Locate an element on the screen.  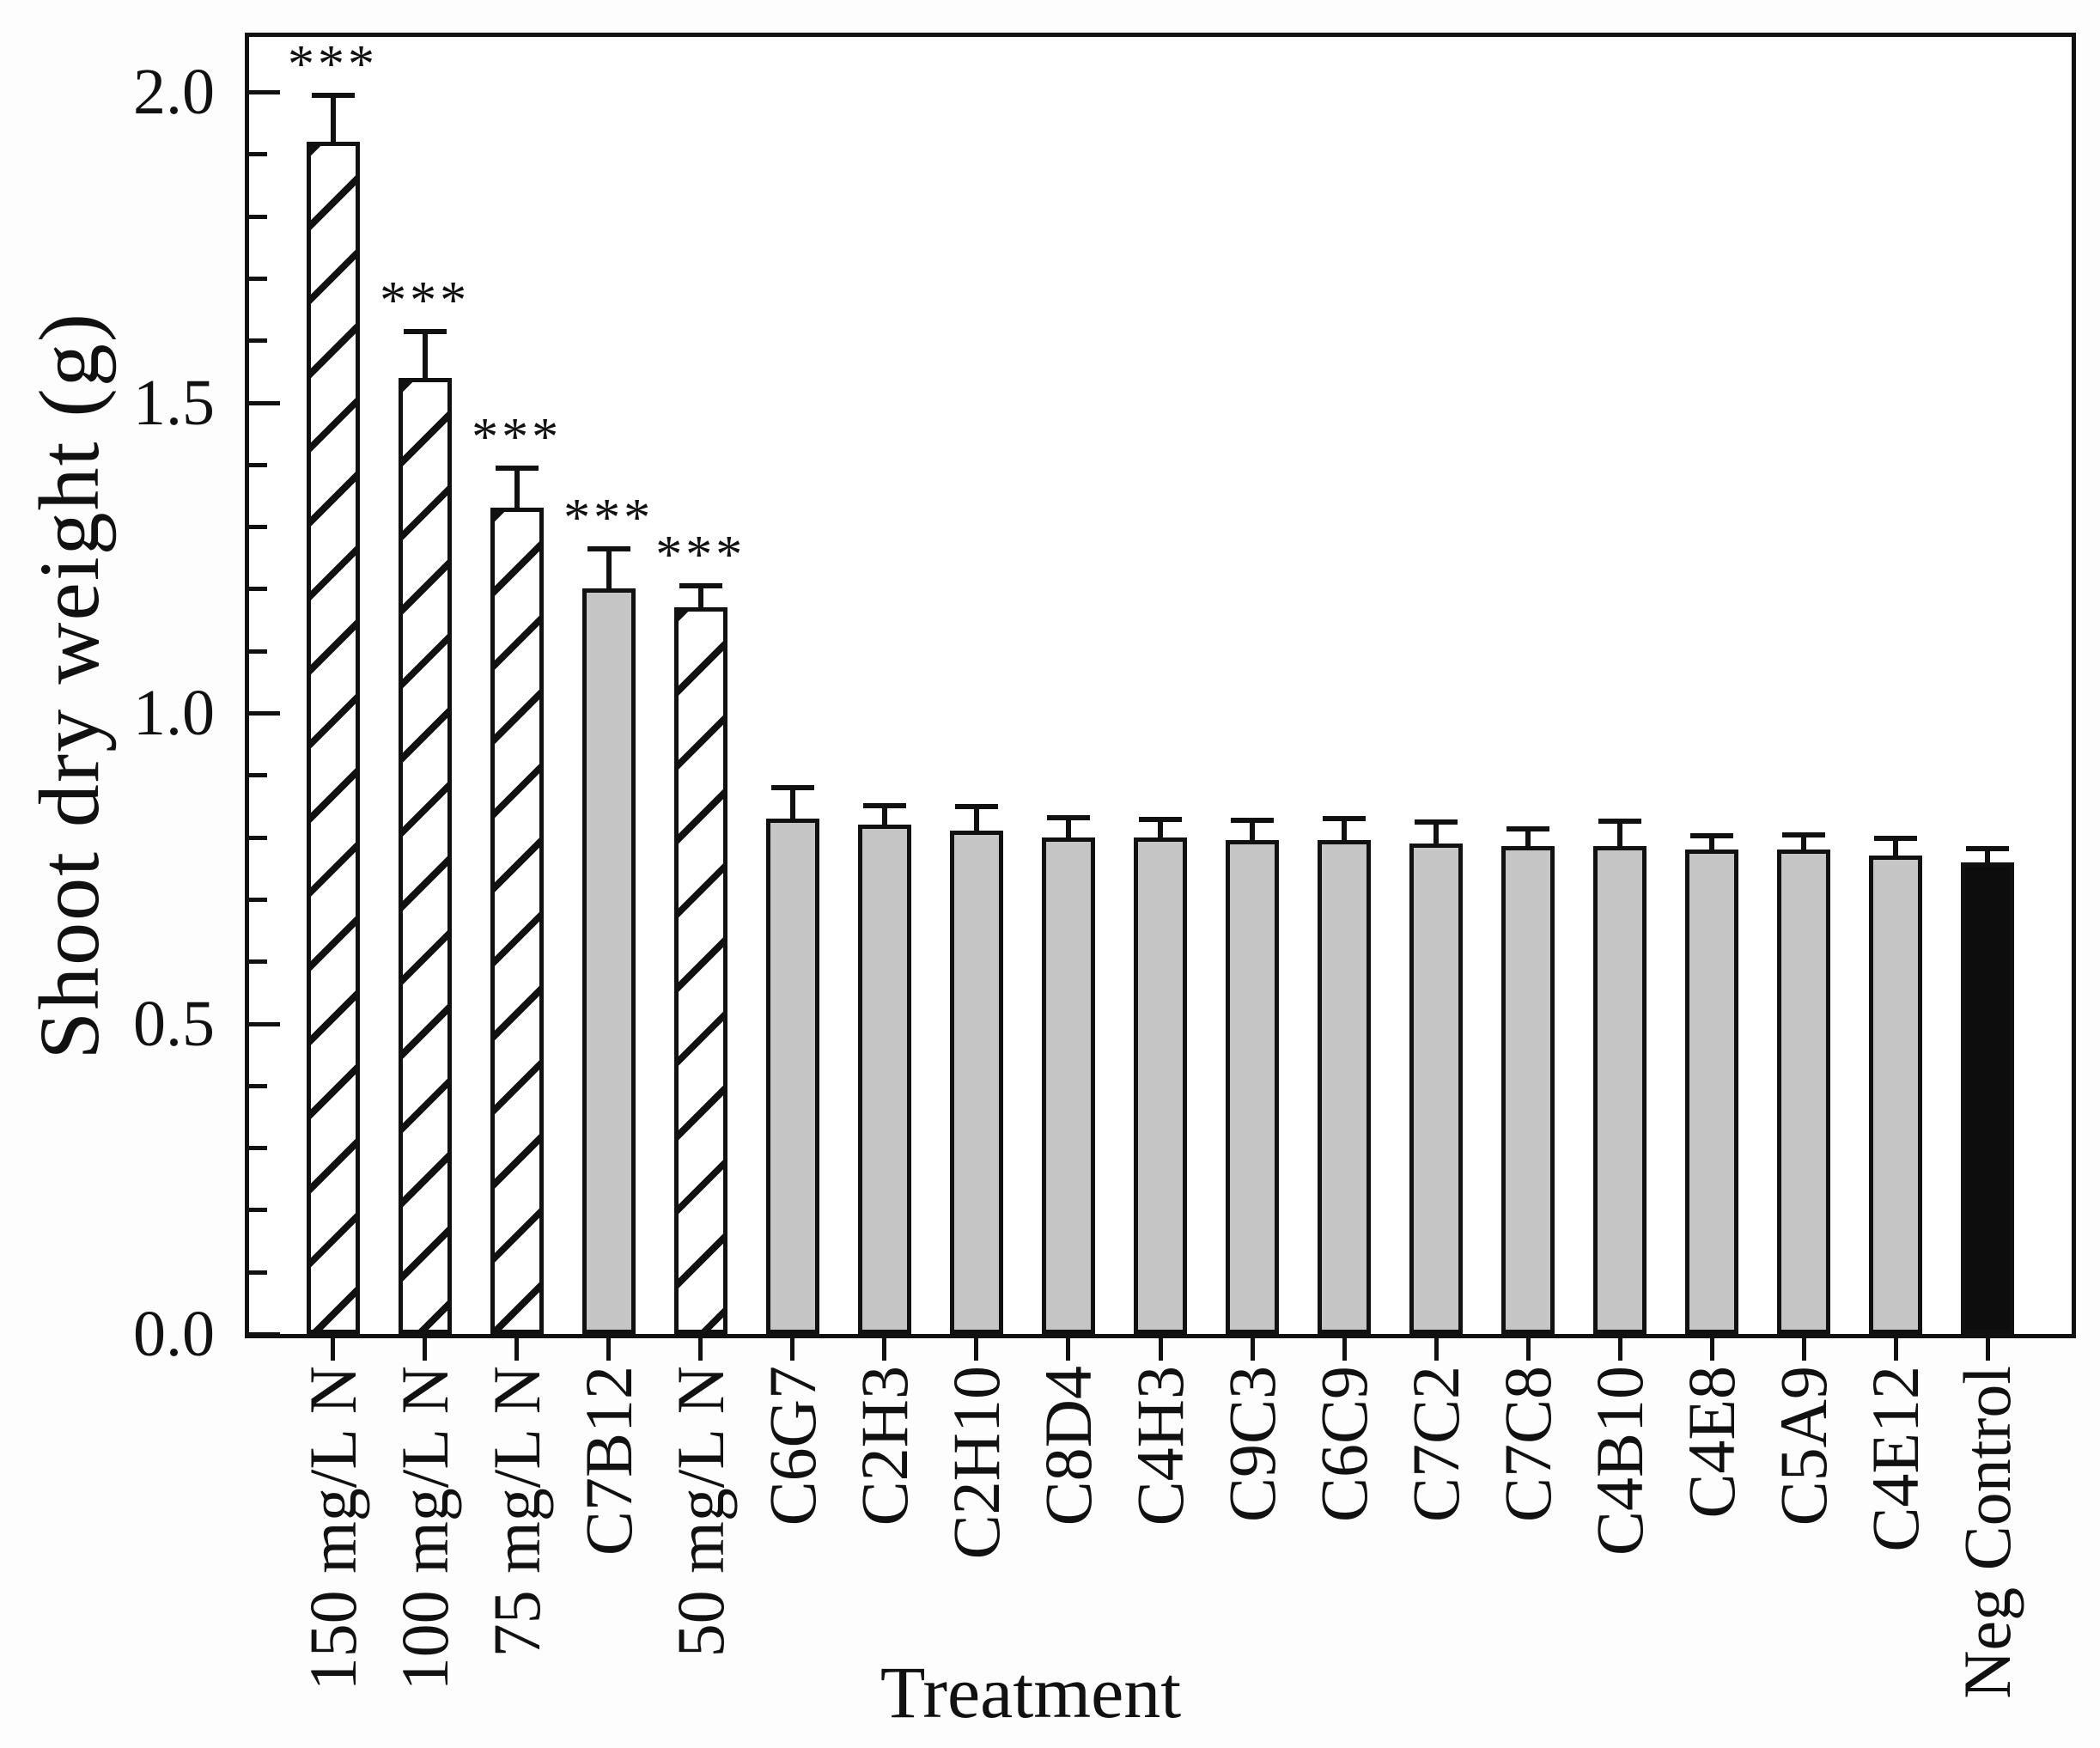
bar-group-c4e12 is located at coordinates (1896, 686).